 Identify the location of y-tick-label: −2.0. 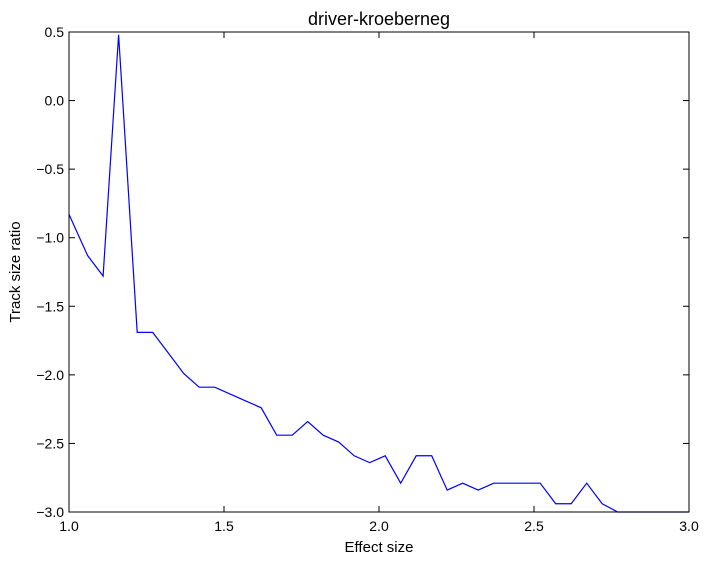
(50, 375).